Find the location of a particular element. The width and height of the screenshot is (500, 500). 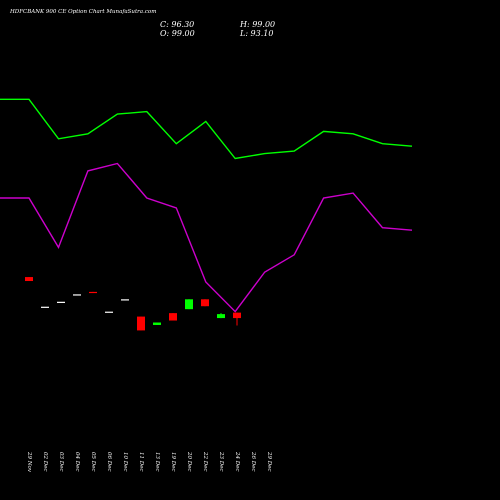

candles is located at coordinates (133, 304).